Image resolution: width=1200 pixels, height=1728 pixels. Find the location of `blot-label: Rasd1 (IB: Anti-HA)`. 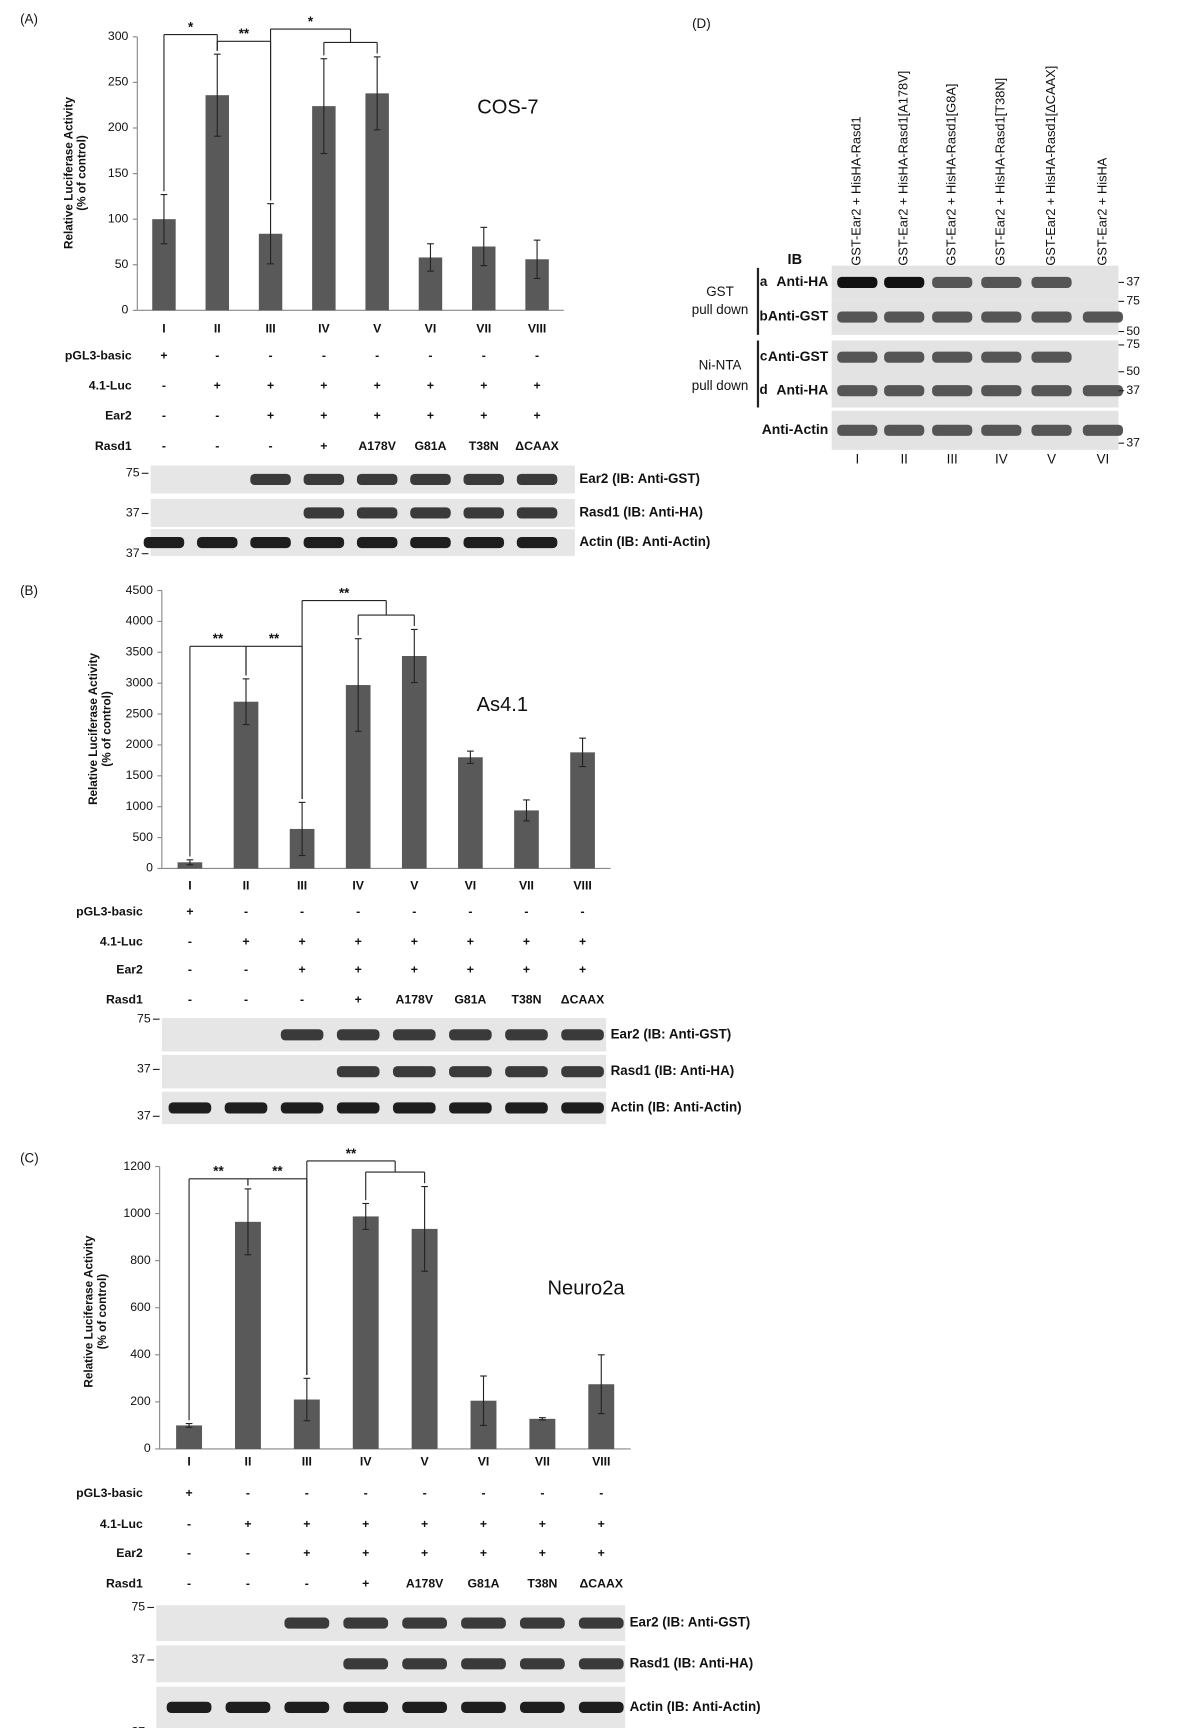

blot-label: Rasd1 (IB: Anti-HA) is located at coordinates (641, 511).